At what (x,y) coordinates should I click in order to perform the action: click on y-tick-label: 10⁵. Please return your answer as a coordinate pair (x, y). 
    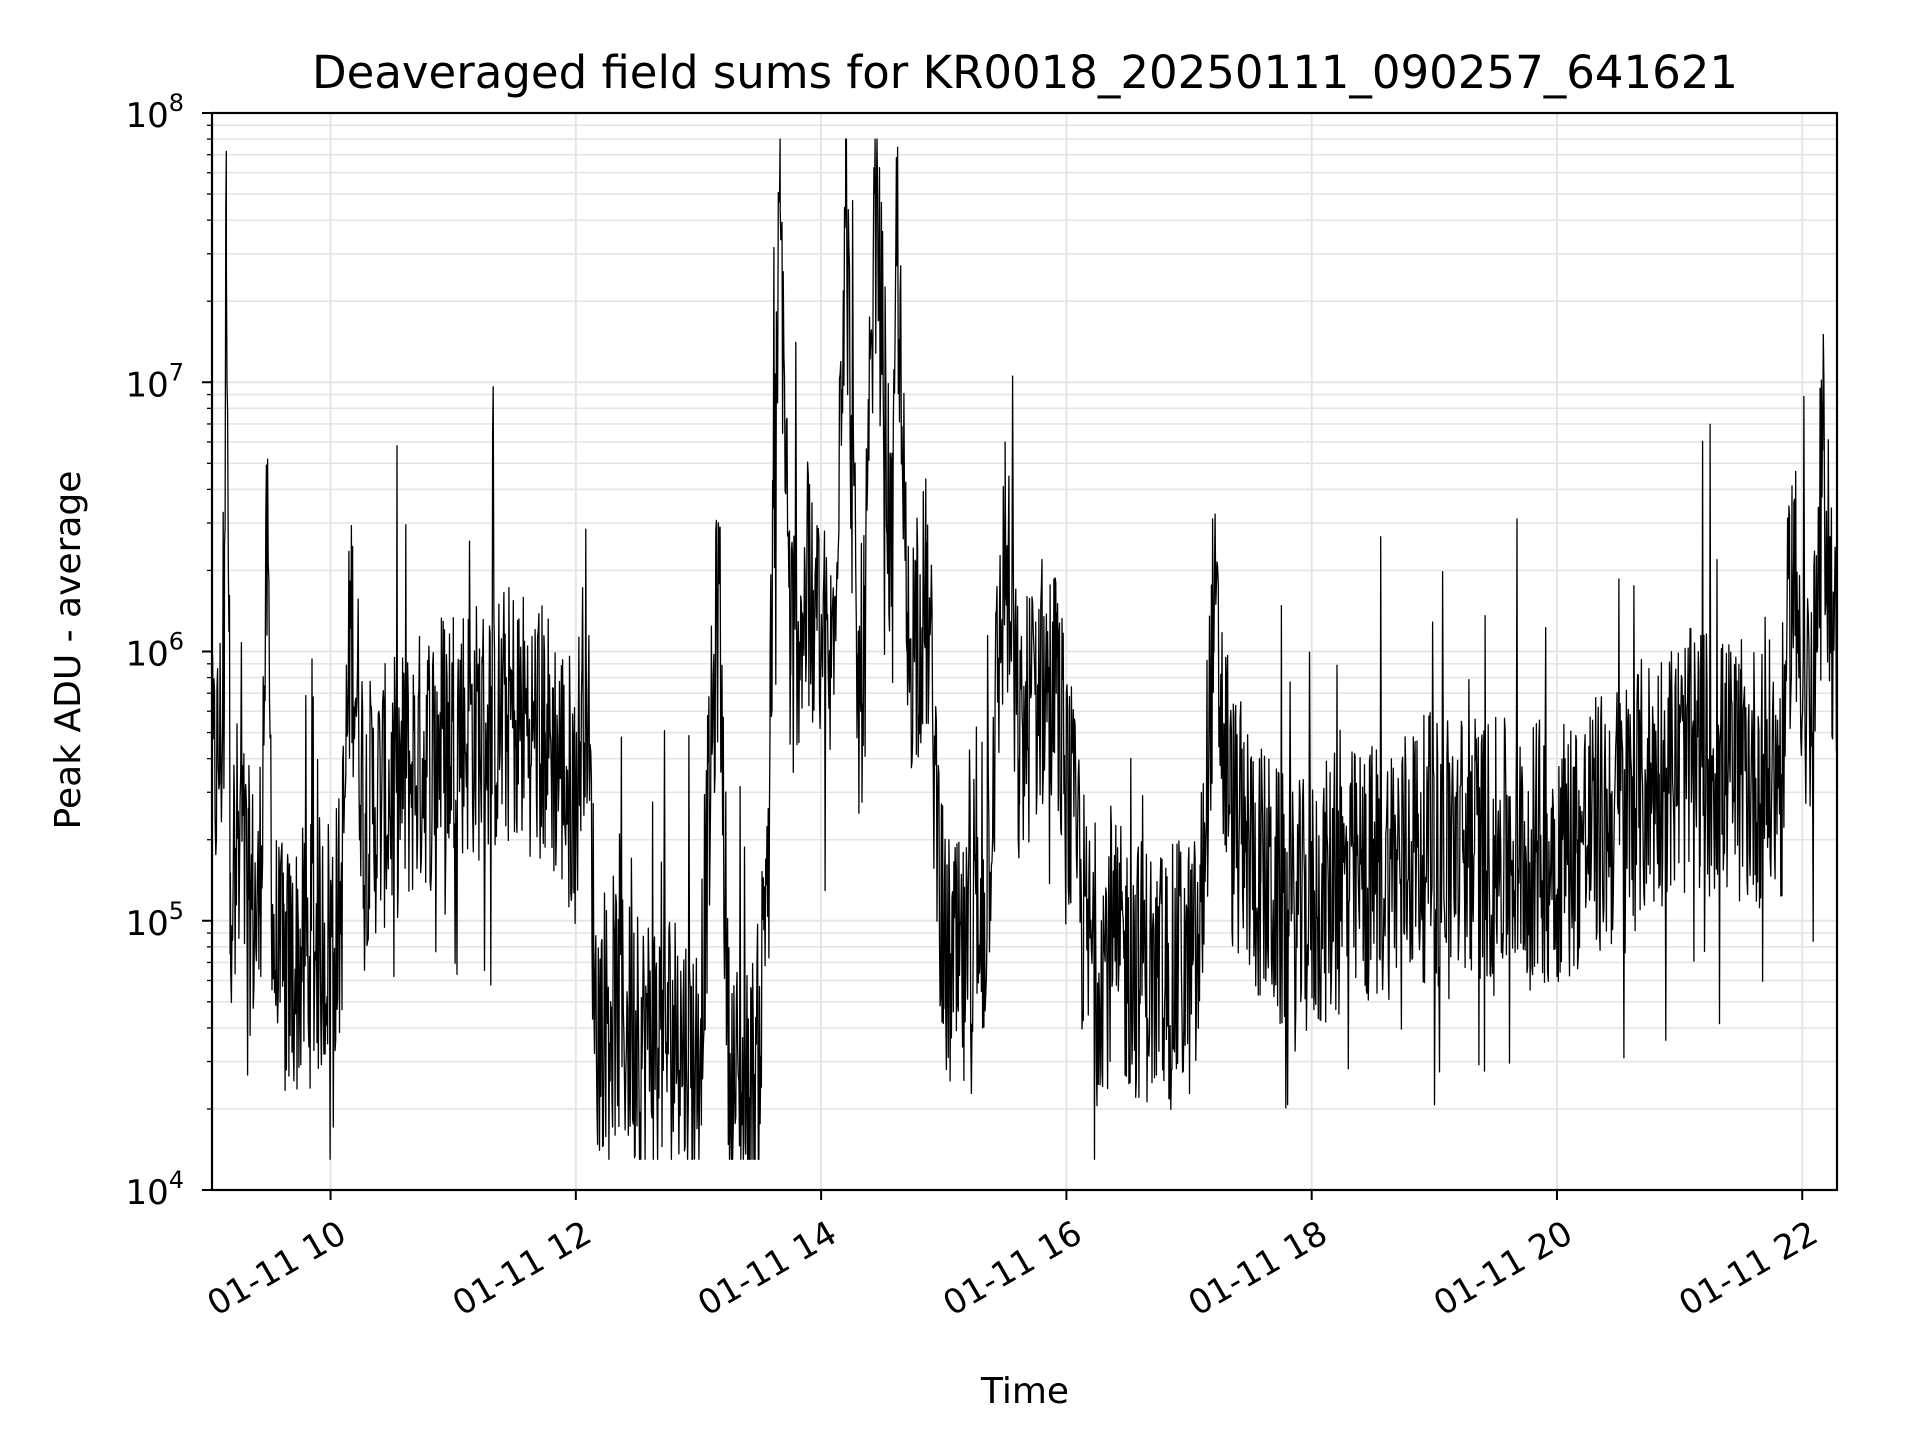
    Looking at the image, I should click on (154, 920).